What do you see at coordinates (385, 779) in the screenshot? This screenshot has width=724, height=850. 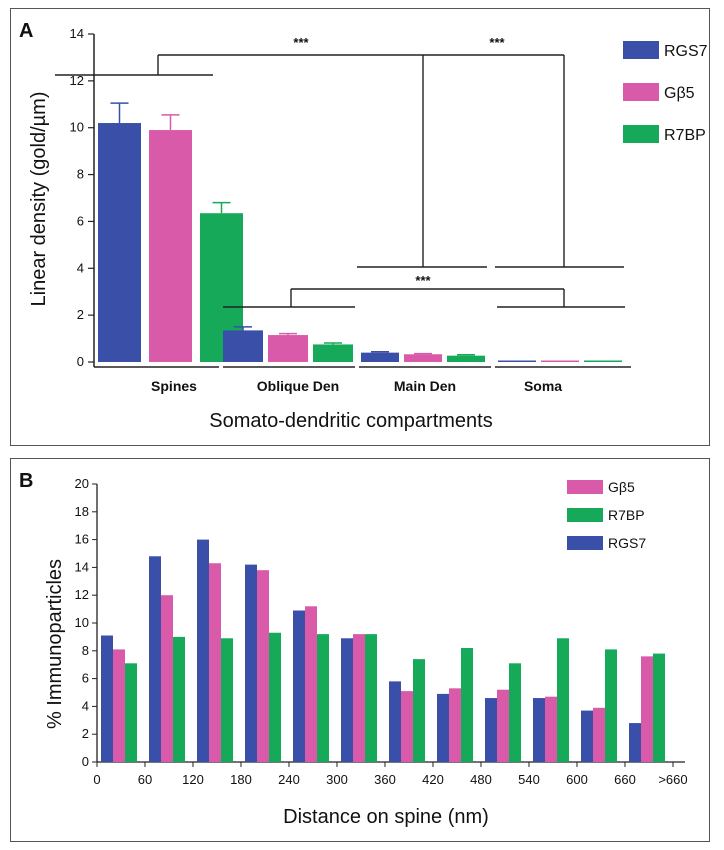 I see `x-tick-label-b: 360` at bounding box center [385, 779].